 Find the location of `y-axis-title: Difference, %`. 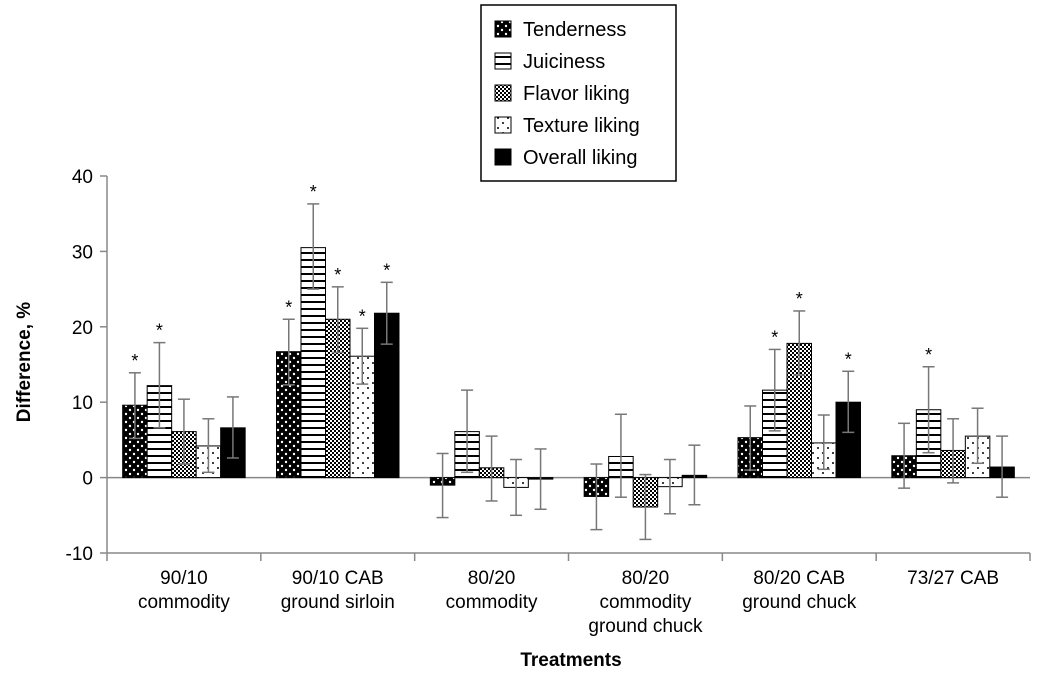

y-axis-title: Difference, % is located at coordinates (24, 362).